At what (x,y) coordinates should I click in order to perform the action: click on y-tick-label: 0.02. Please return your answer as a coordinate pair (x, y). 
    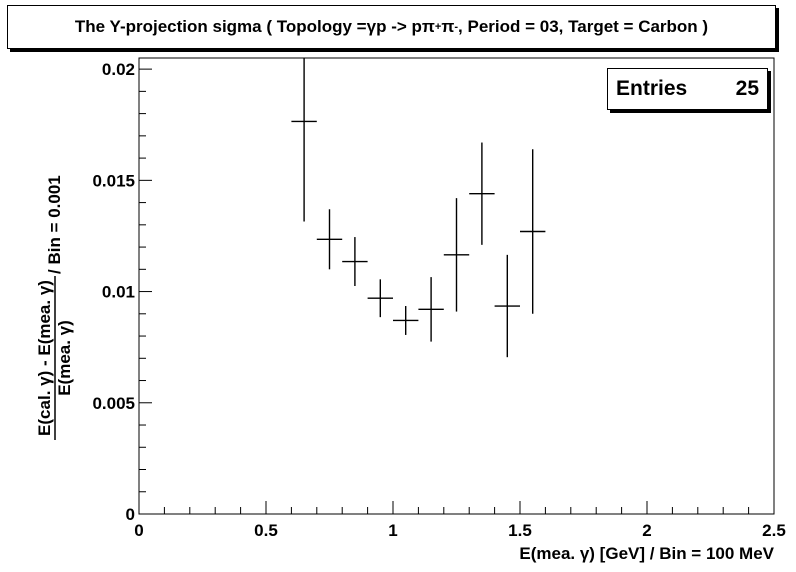
    Looking at the image, I should click on (118, 69).